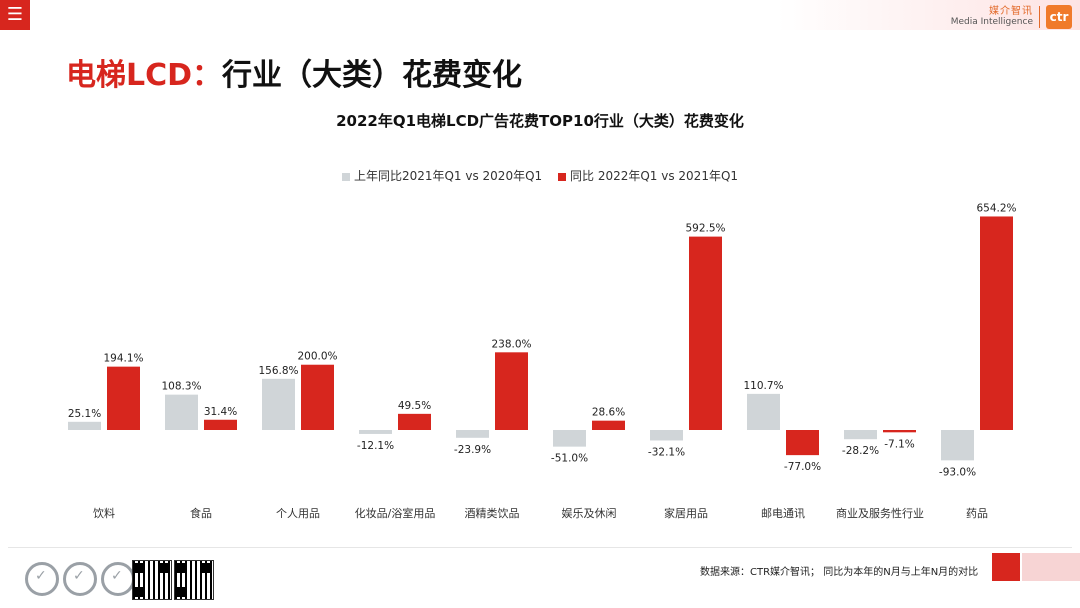 The width and height of the screenshot is (1080, 608). I want to click on category-label-9: 药品, so click(977, 513).